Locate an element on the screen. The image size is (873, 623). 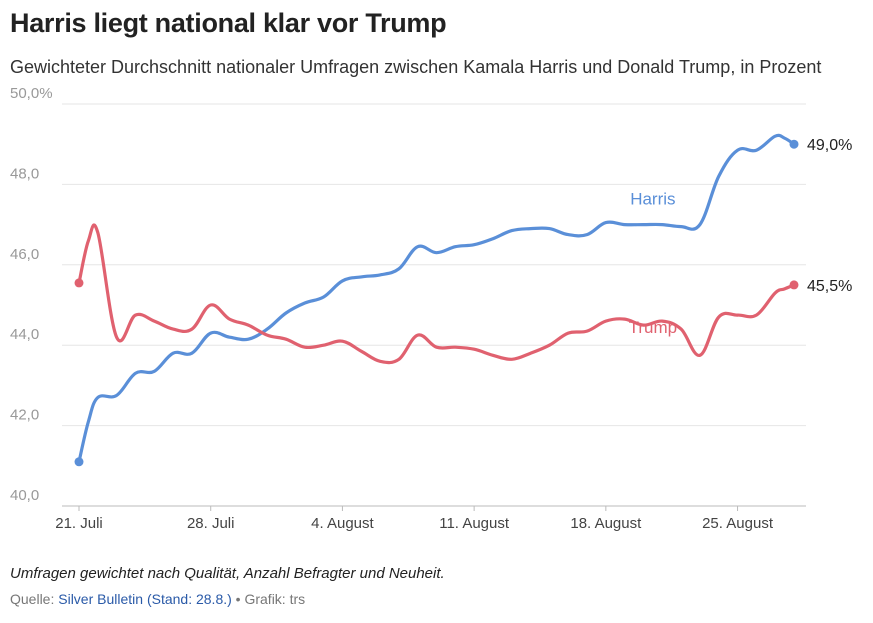
end-point-harris is located at coordinates (794, 144).